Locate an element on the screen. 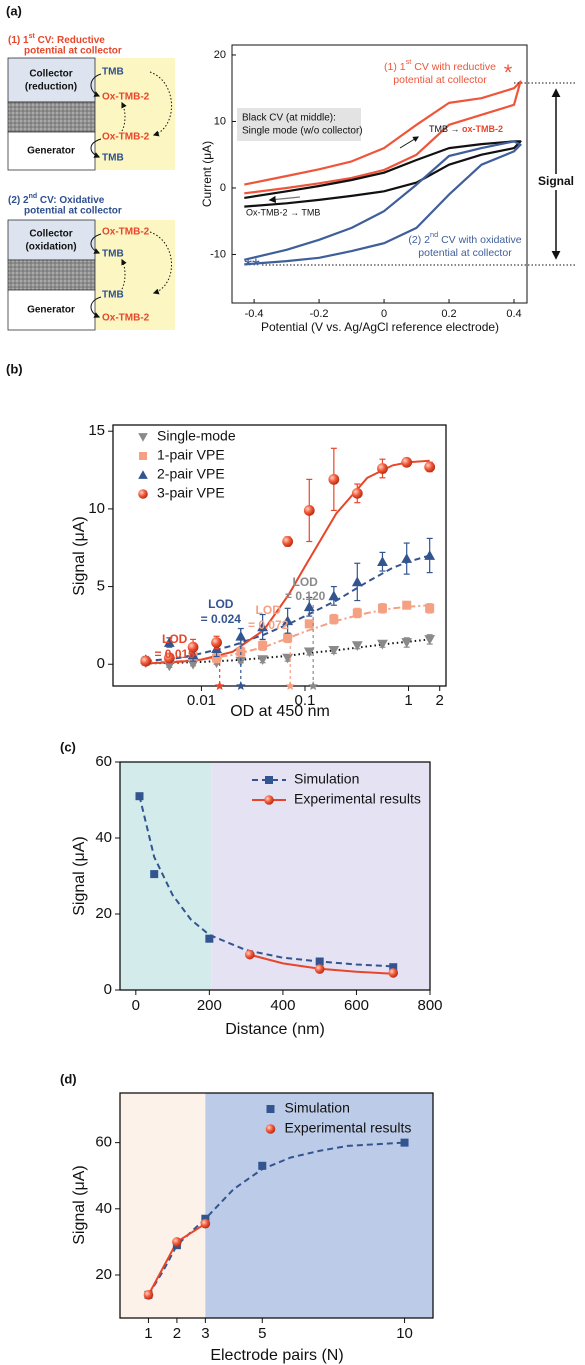 This screenshot has width=585, height=1365. cv-annotation: Single mode (w/o collector) is located at coordinates (302, 131).